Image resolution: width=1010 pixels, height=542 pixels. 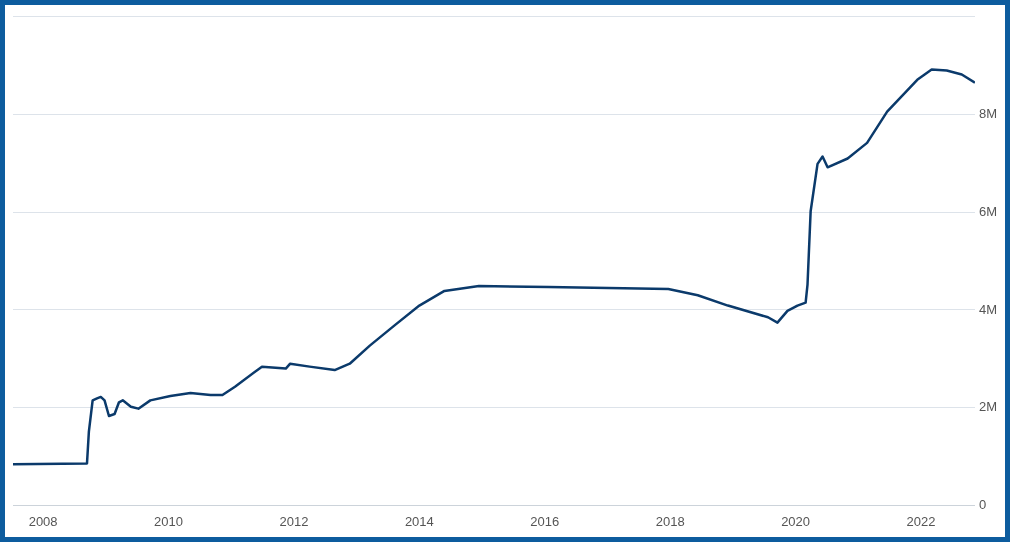 I want to click on x-tick-label: 2016, so click(x=545, y=521).